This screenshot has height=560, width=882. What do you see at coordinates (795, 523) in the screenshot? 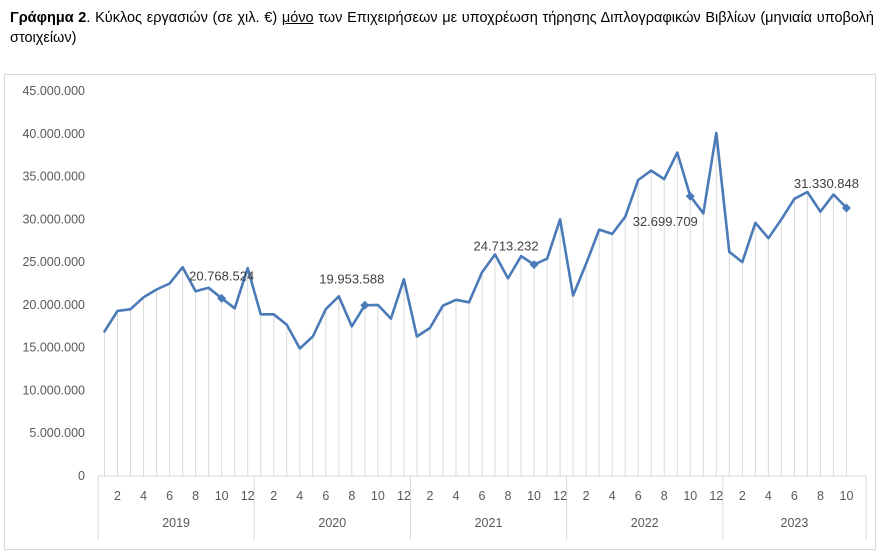
I see `year-label: 2023` at bounding box center [795, 523].